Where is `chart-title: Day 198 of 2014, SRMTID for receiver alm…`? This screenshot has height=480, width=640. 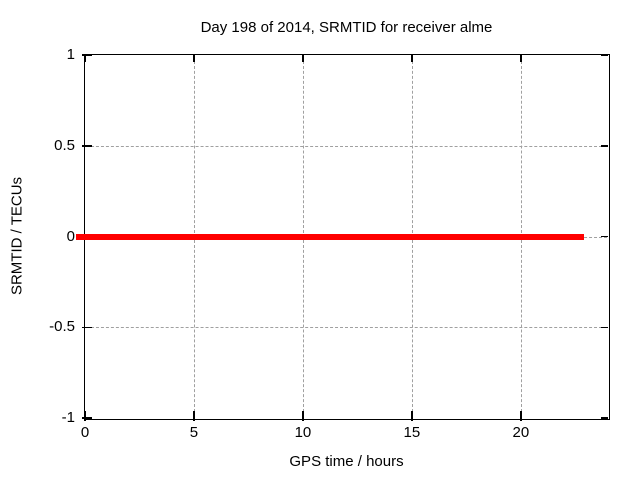 chart-title: Day 198 of 2014, SRMTID for receiver alm… is located at coordinates (346, 27).